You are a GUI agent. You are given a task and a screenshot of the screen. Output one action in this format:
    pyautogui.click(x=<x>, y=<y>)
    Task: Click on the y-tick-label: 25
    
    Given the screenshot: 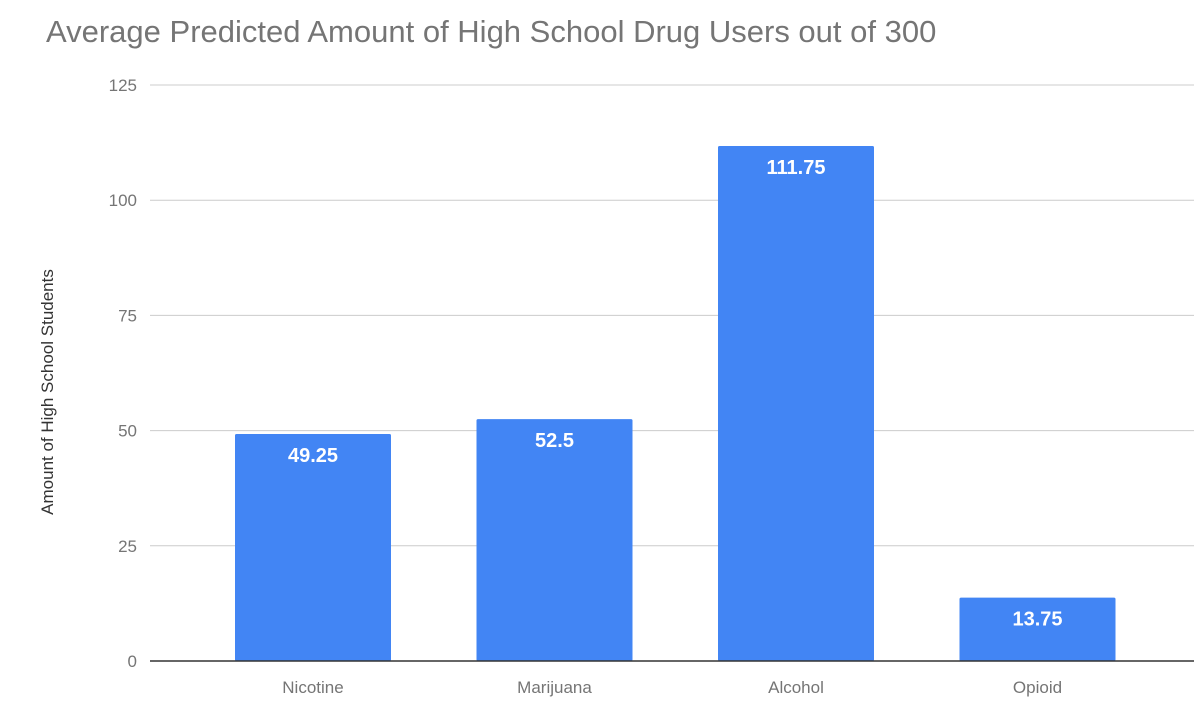 What is the action you would take?
    pyautogui.click(x=127, y=546)
    